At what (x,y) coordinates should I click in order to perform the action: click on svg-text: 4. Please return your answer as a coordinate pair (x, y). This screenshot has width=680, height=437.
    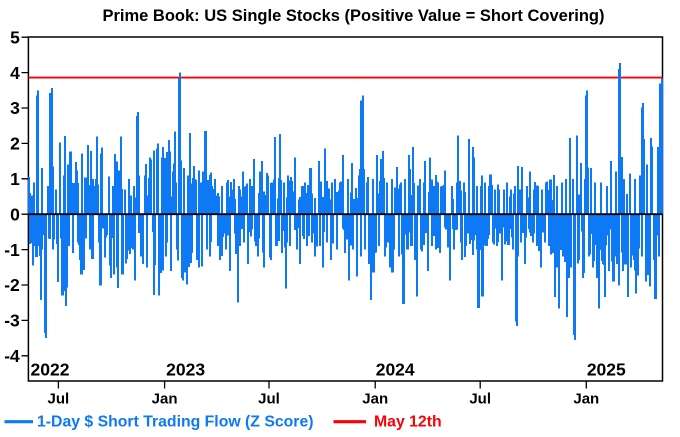
    Looking at the image, I should click on (15, 73).